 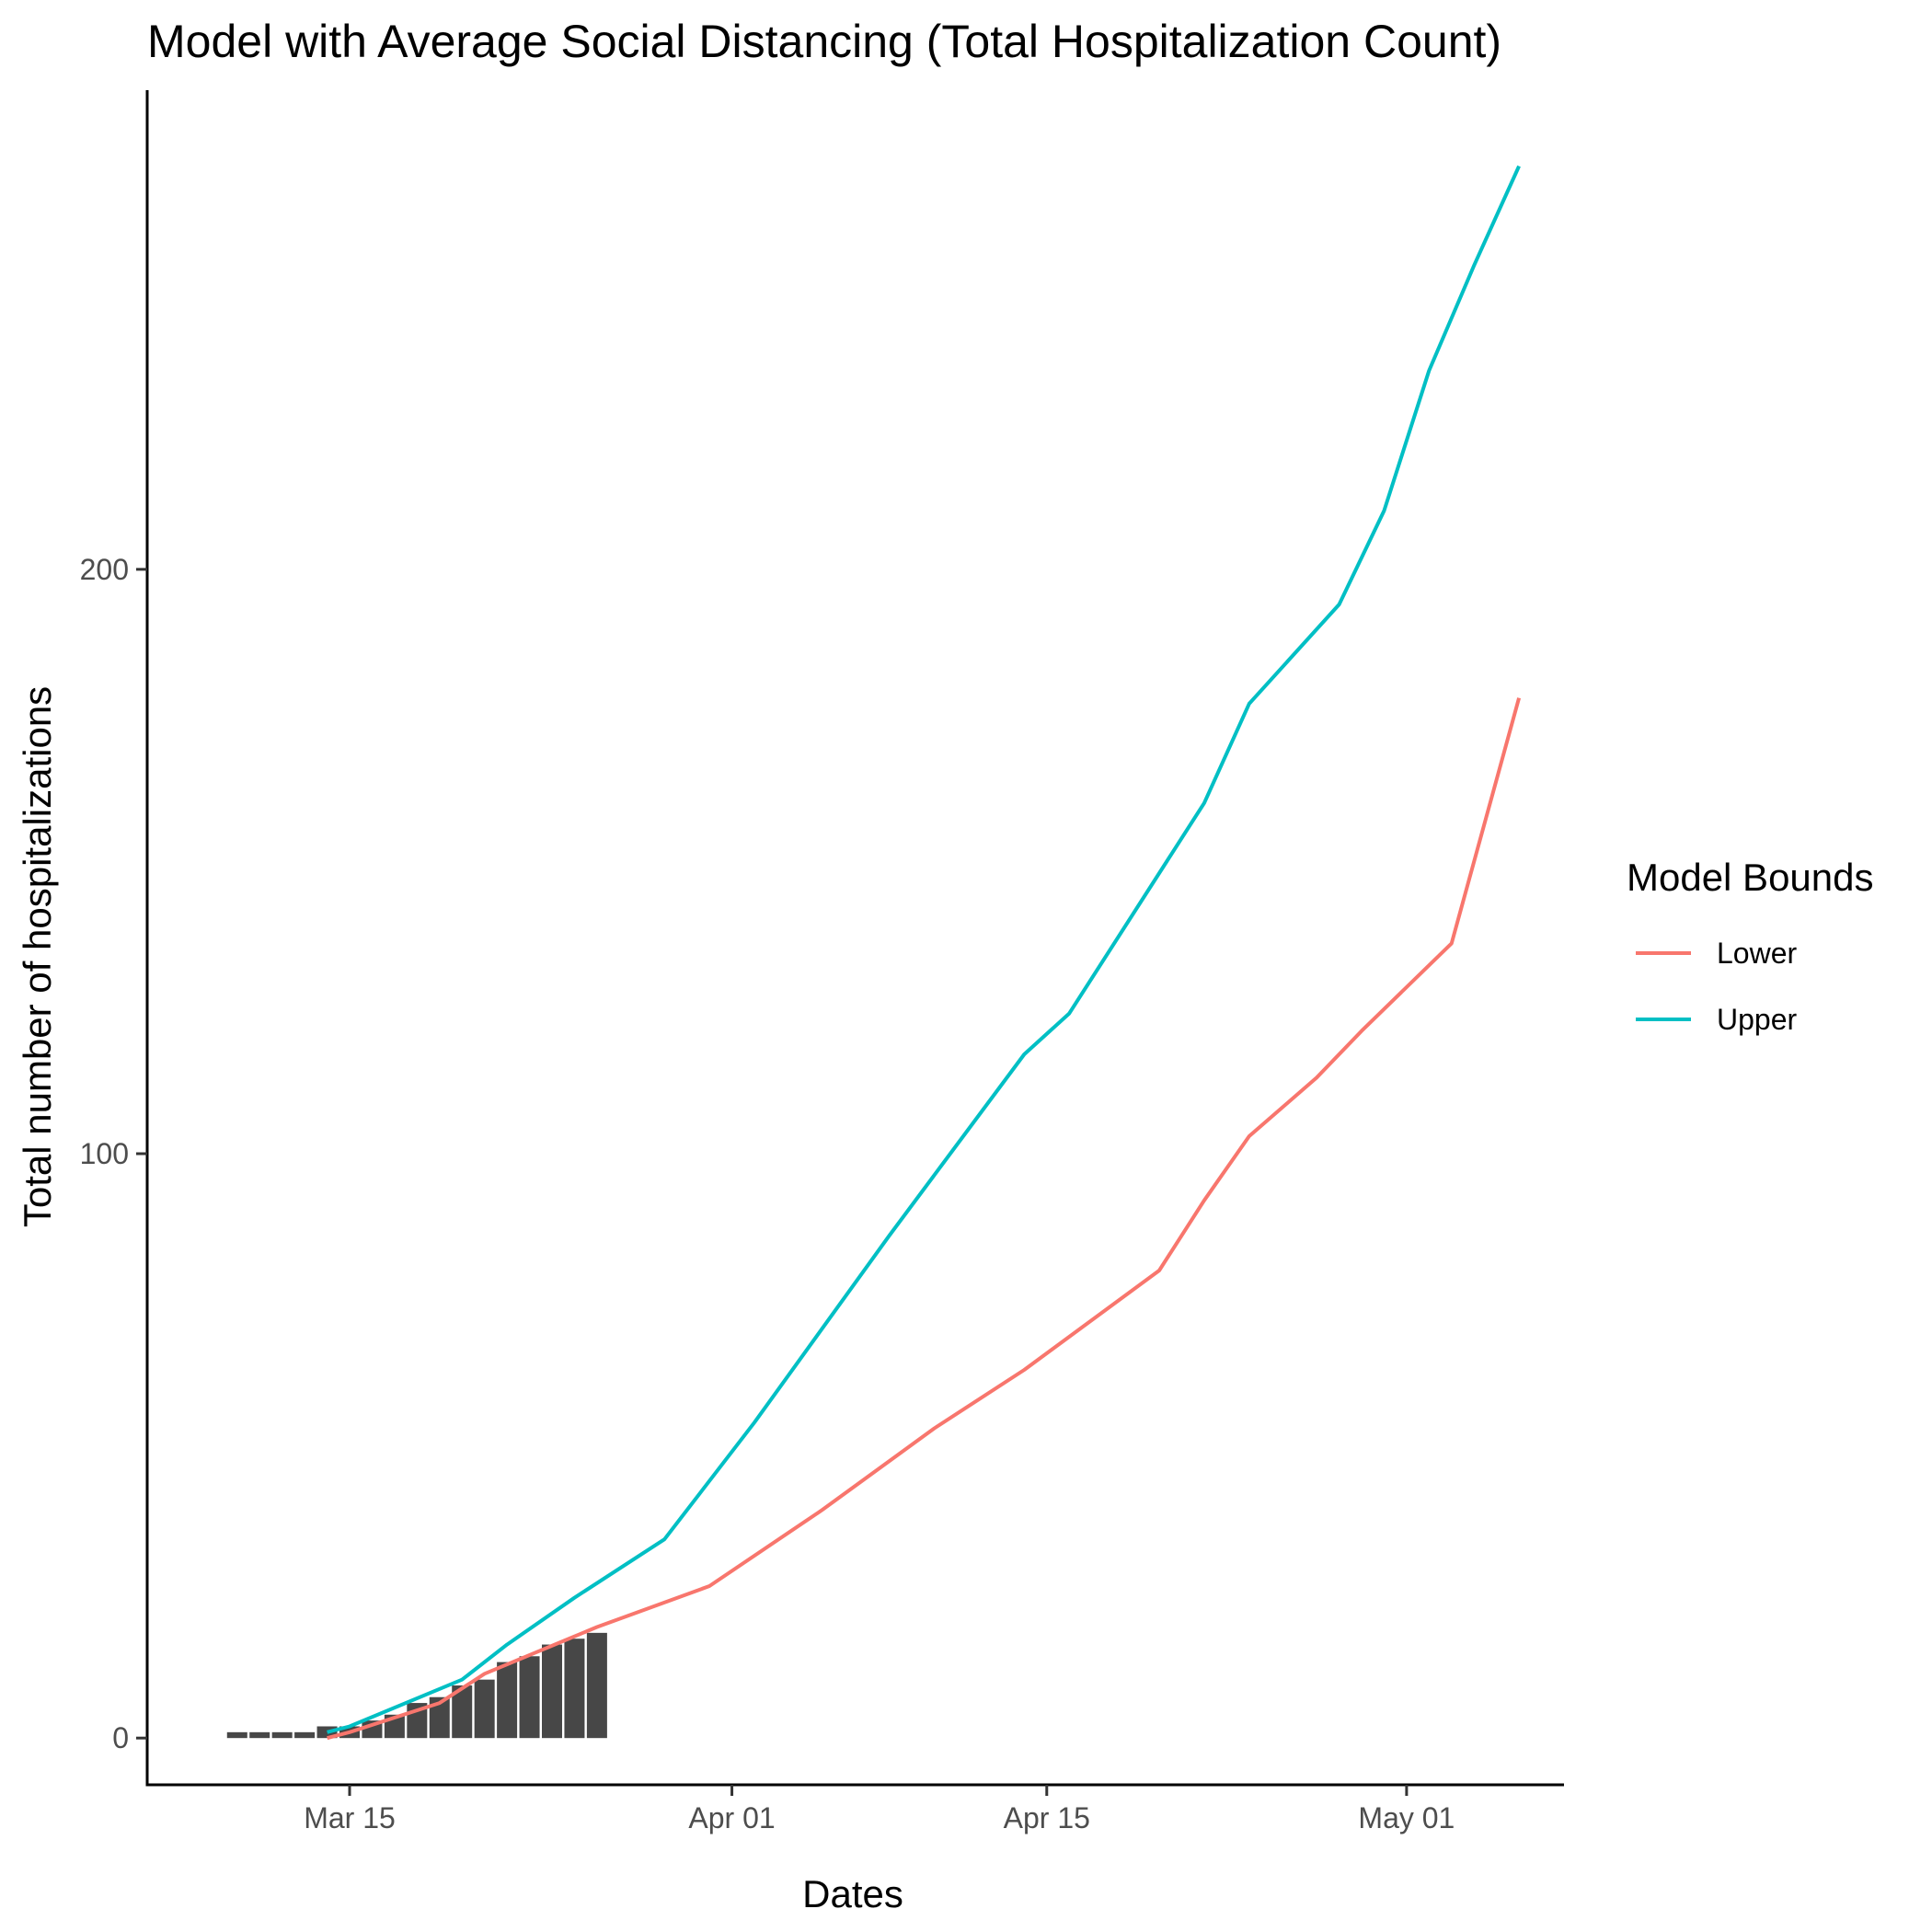 What do you see at coordinates (1406, 1817) in the screenshot?
I see `x-tick-label-2020-05-01: May 01` at bounding box center [1406, 1817].